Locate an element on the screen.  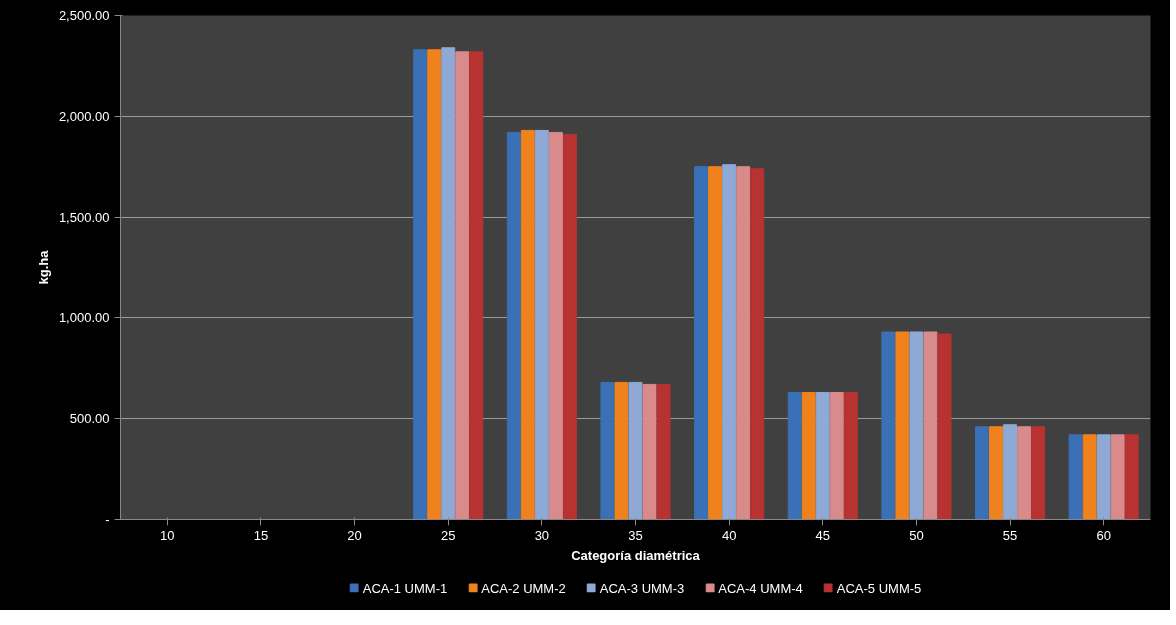
x-tick-label: 10 is located at coordinates (167, 535).